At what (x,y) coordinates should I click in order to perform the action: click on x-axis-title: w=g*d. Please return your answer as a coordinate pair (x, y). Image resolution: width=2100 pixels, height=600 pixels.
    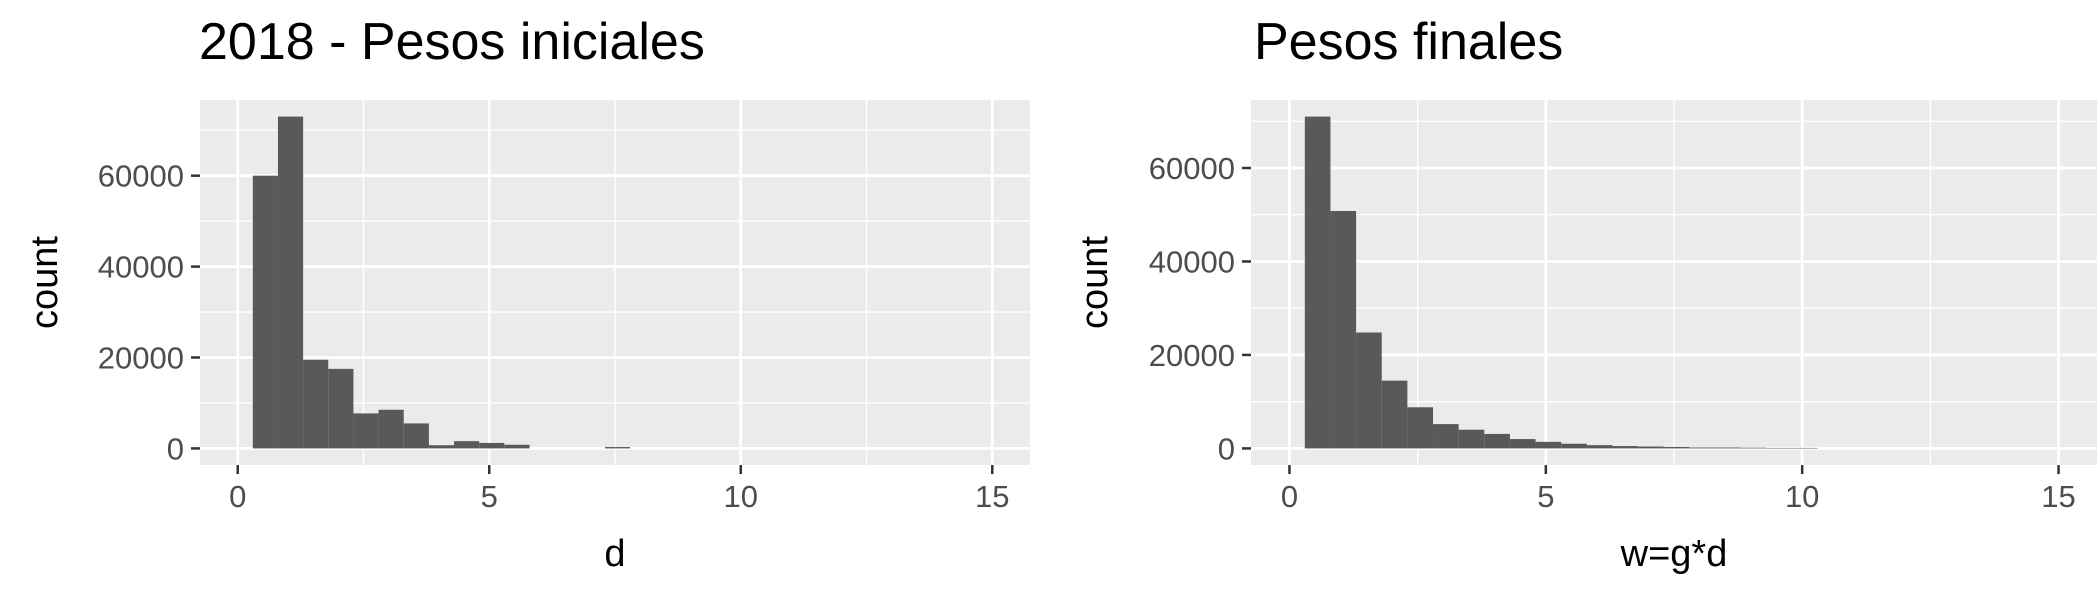
    Looking at the image, I should click on (1674, 554).